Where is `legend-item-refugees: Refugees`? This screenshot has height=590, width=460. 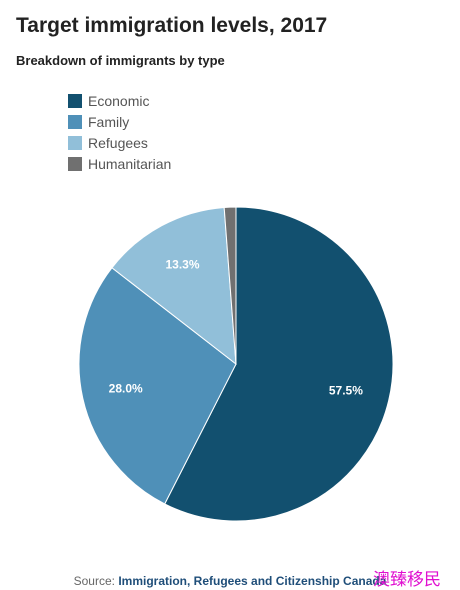 legend-item-refugees: Refugees is located at coordinates (119, 142).